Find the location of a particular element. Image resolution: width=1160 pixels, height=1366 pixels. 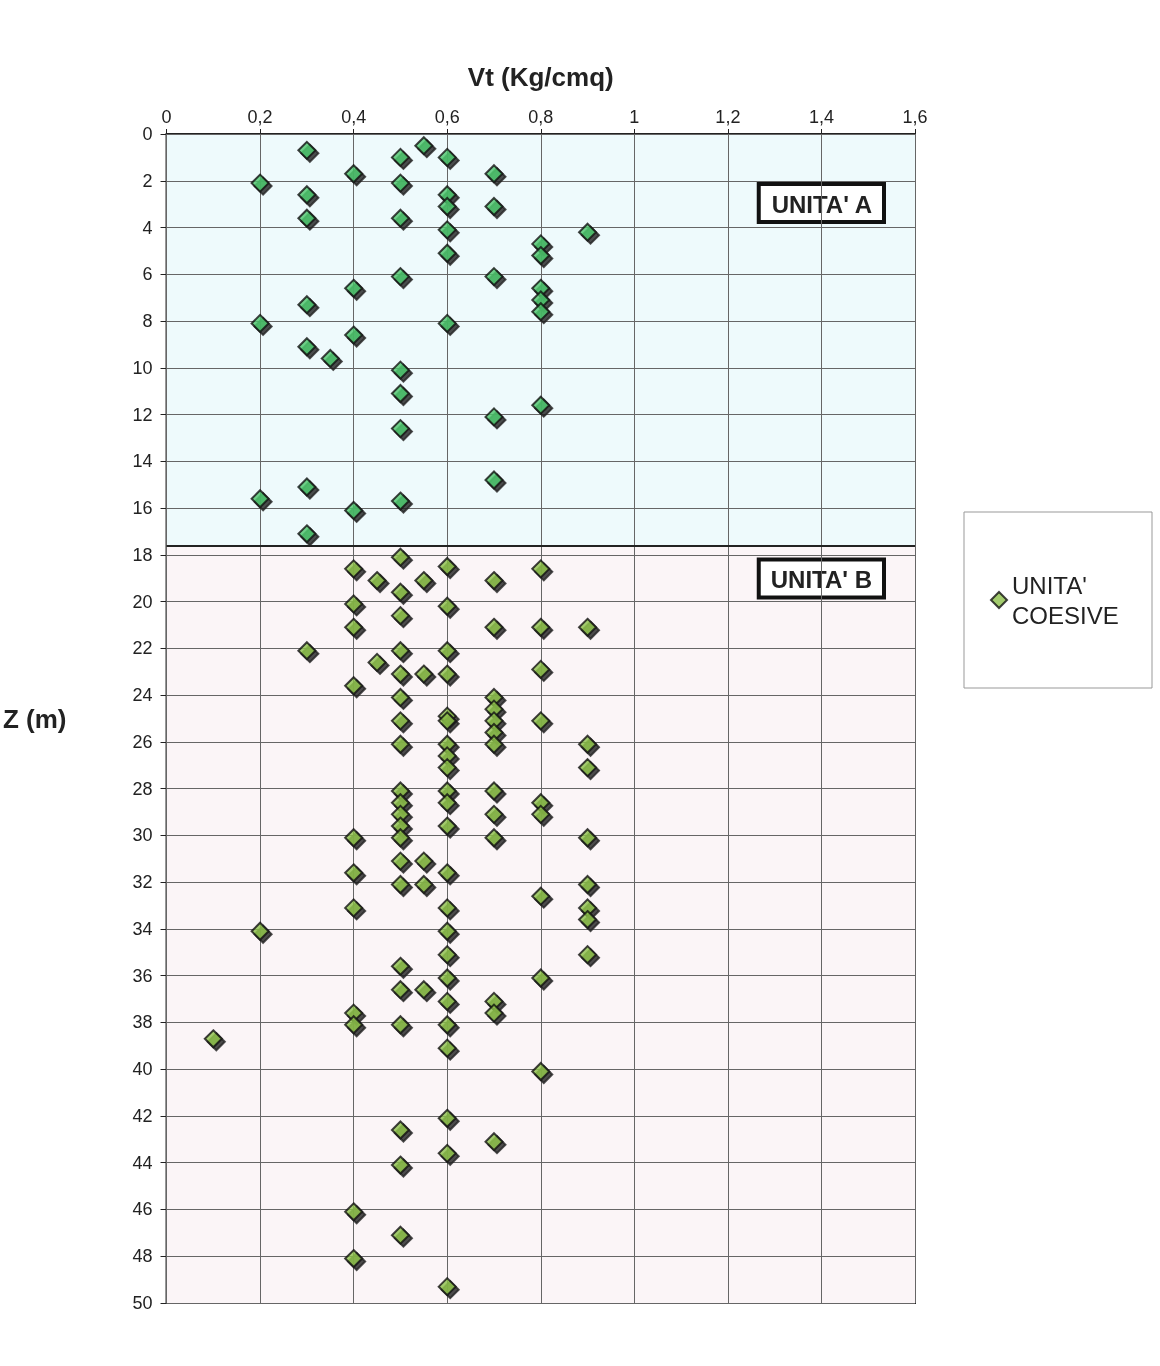

y-tick-label: 6 is located at coordinates (147, 274).